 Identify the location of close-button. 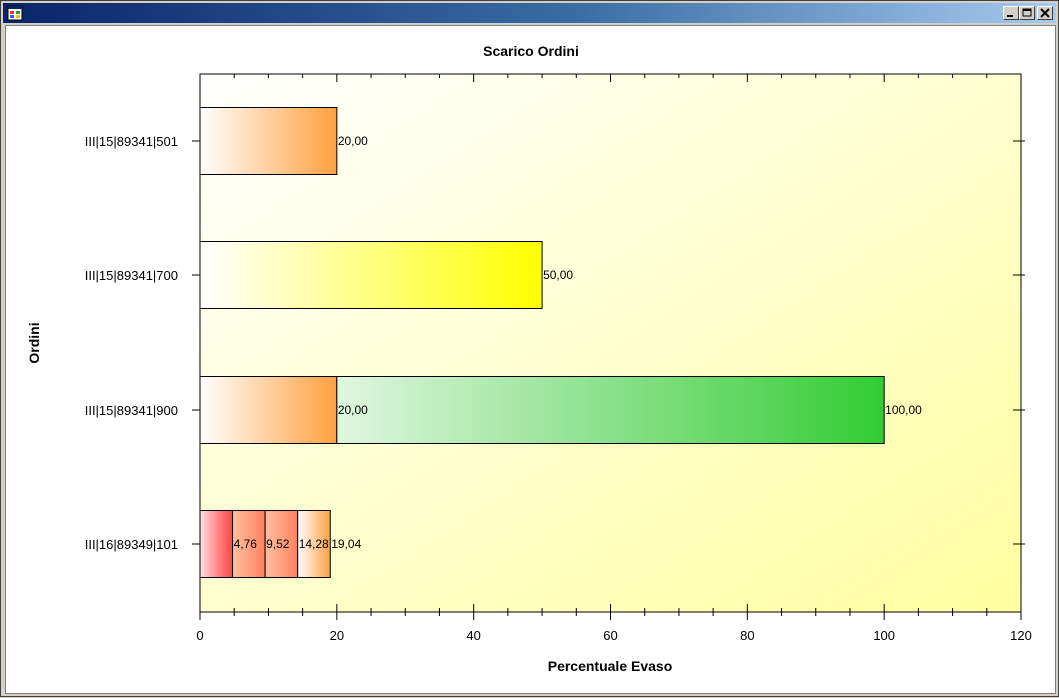
(1045, 13).